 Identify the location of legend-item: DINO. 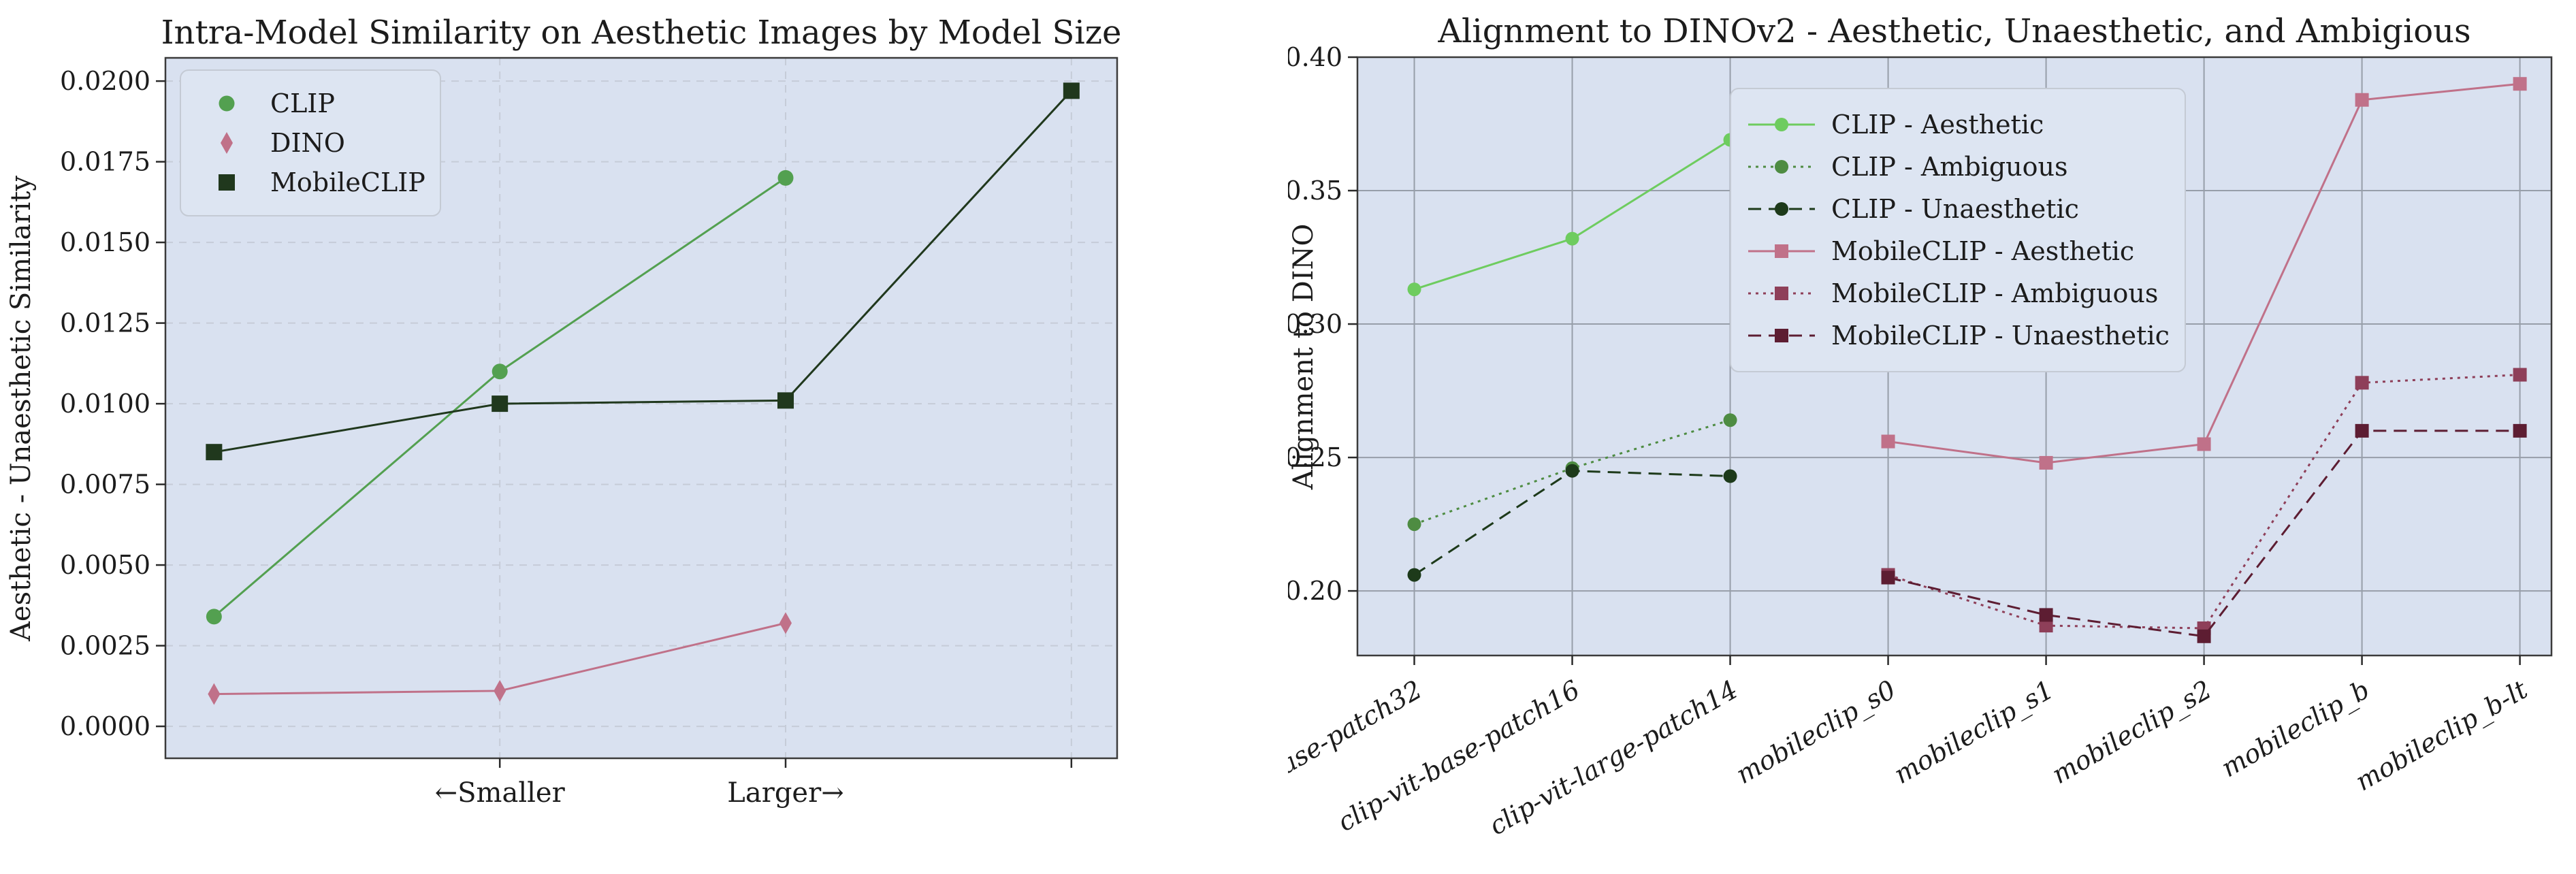
(283, 143).